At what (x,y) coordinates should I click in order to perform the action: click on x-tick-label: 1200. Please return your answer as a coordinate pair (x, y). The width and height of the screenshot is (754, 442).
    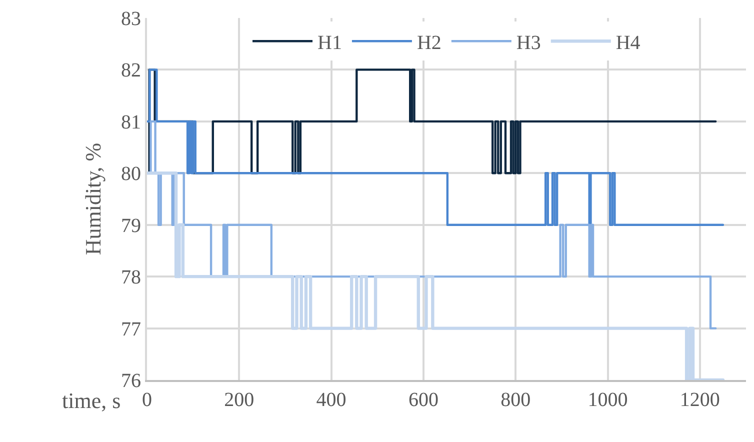
    Looking at the image, I should click on (700, 400).